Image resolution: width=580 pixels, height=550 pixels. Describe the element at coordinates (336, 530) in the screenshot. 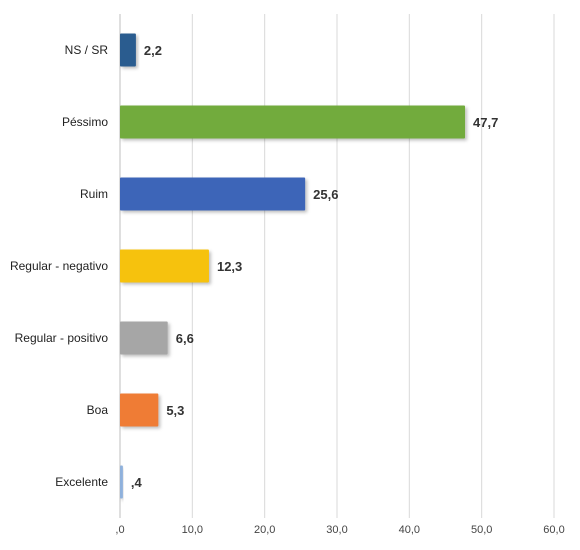

I see `x-tick-label: 30,0` at that location.